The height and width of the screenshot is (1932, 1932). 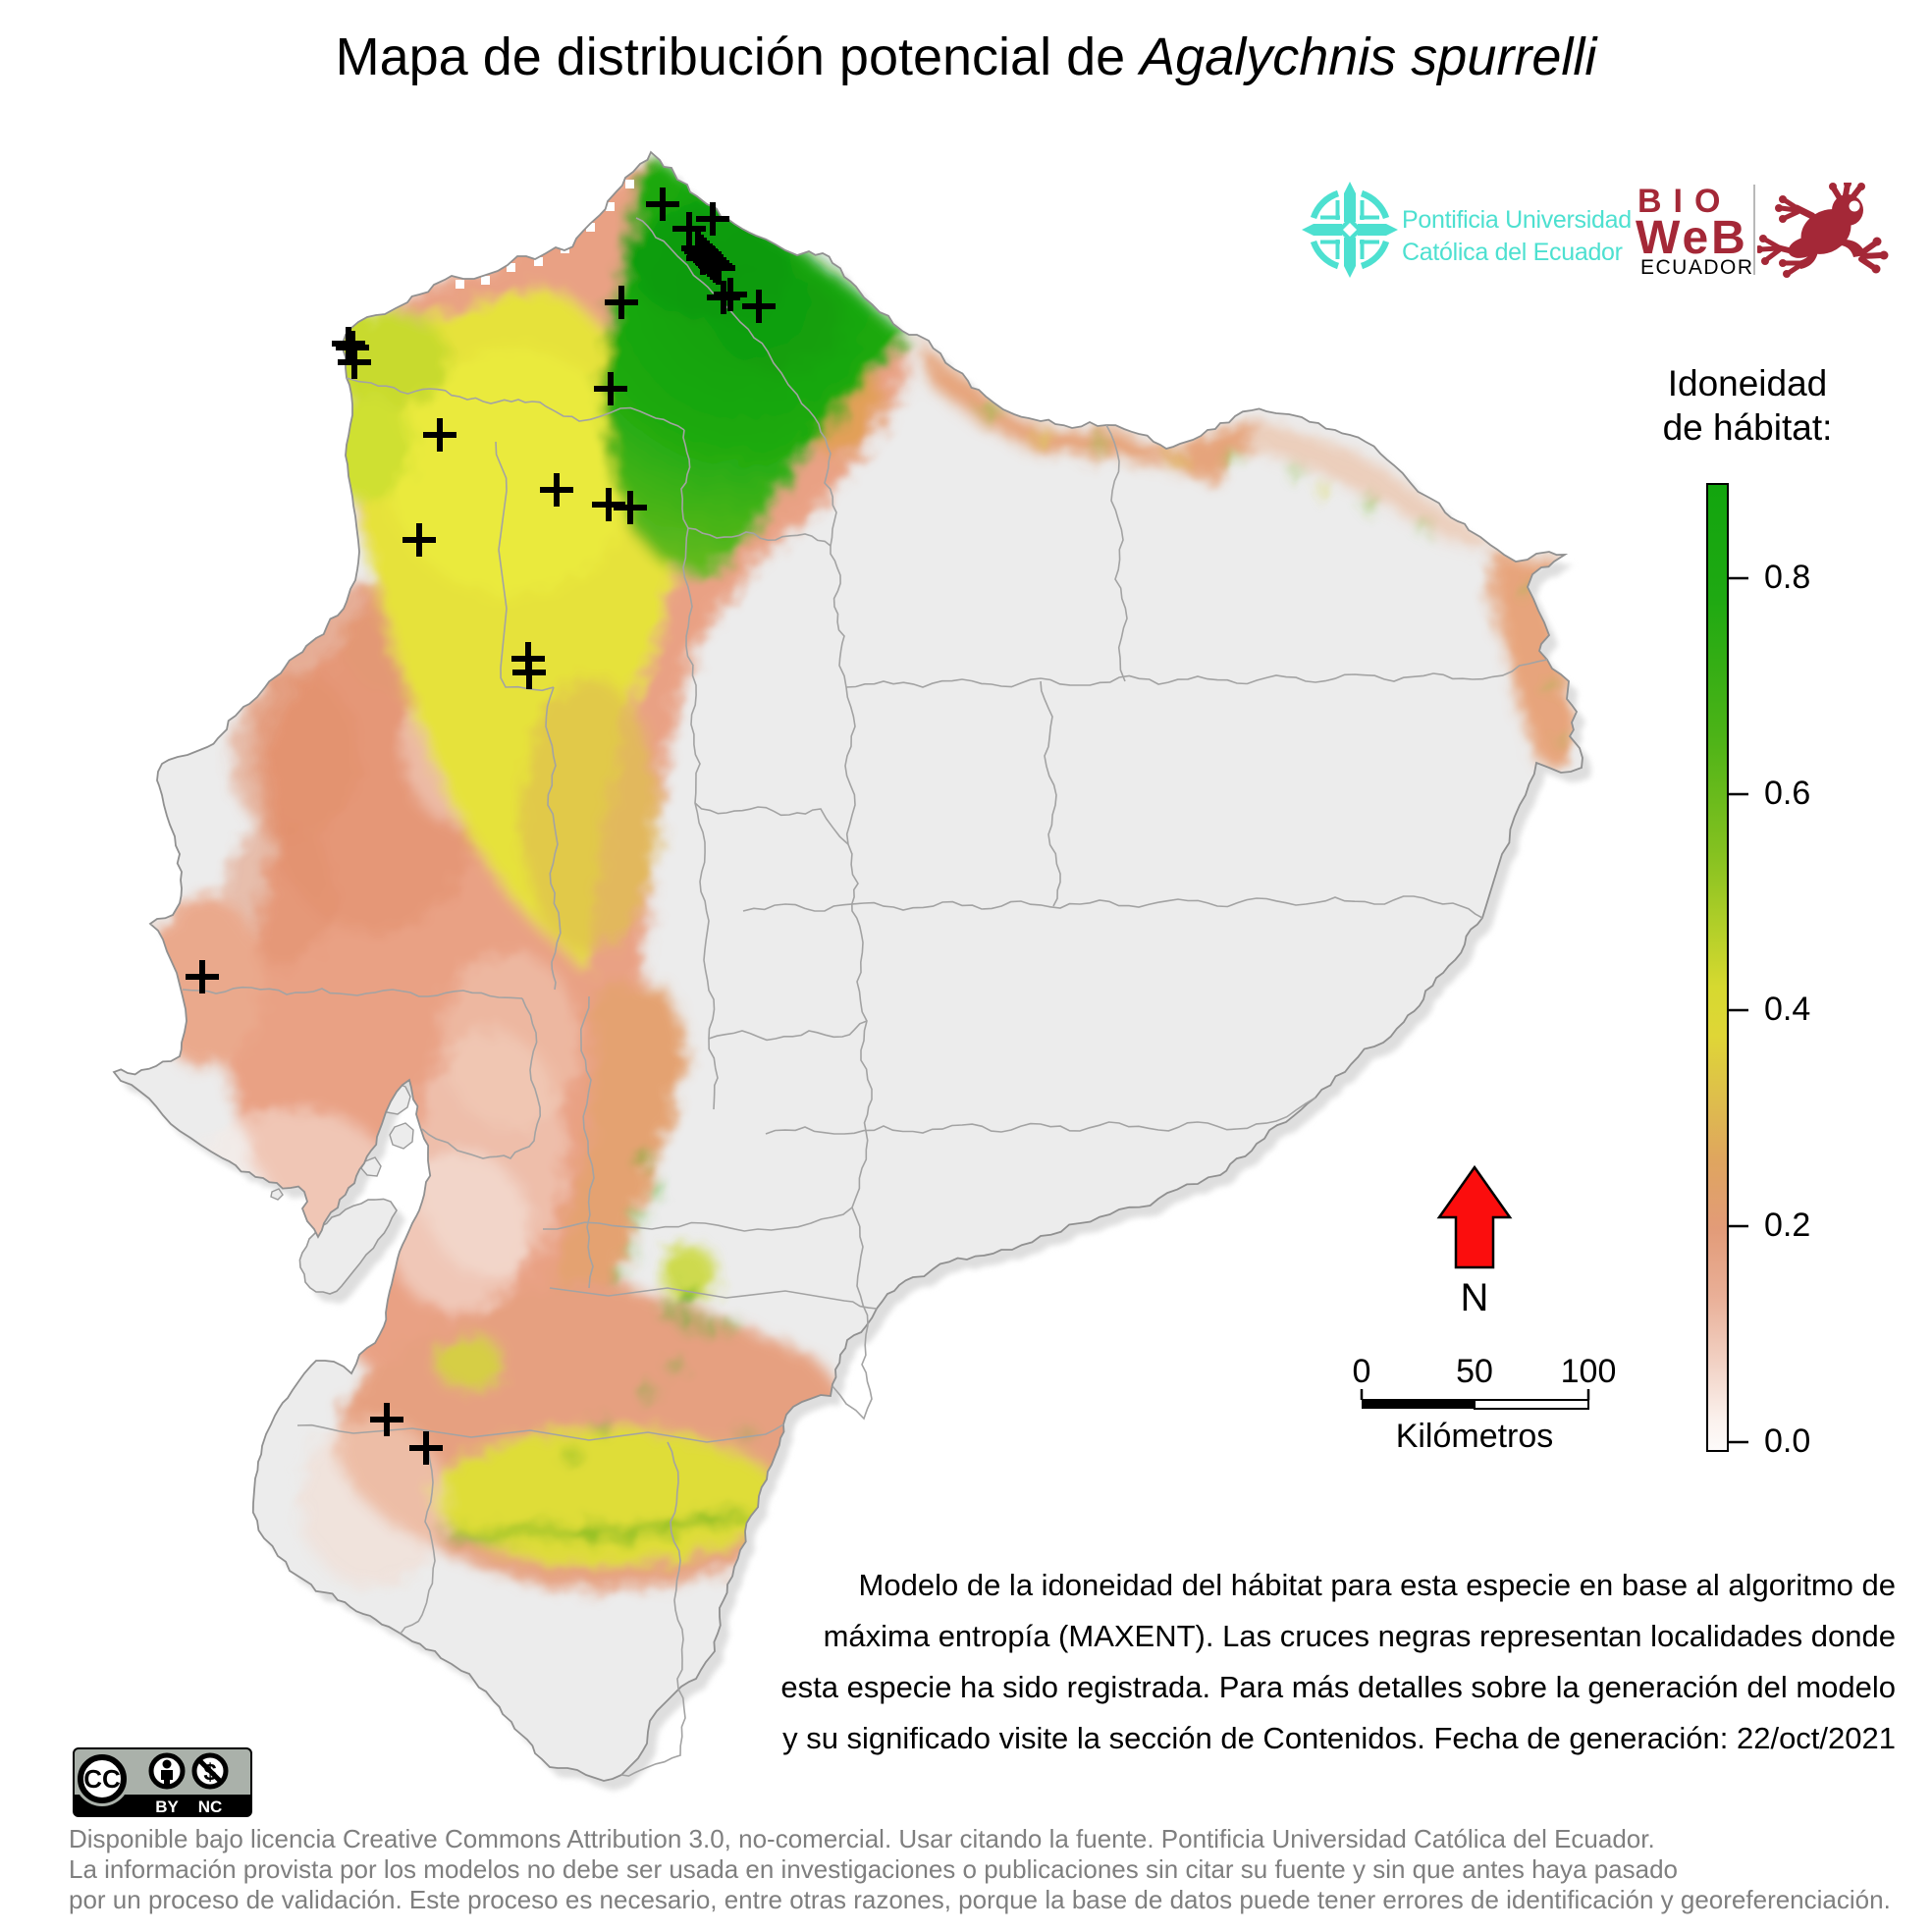 I want to click on svg-text: NC, so click(x=210, y=1807).